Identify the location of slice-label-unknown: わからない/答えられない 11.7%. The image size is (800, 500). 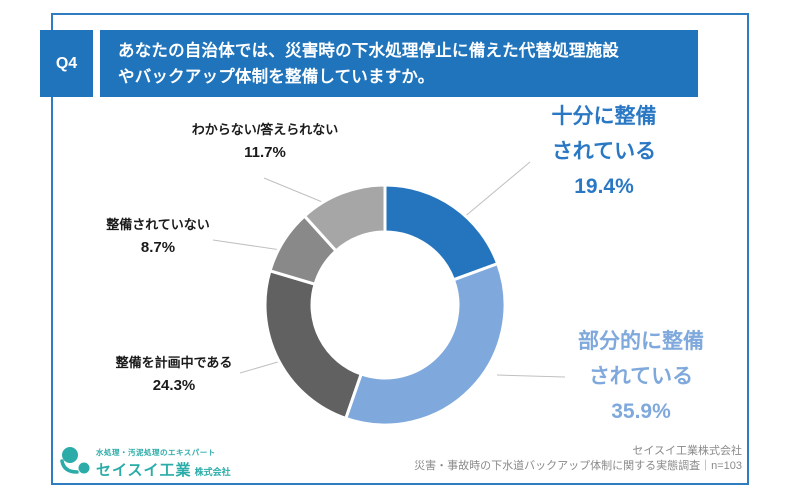
(265, 141).